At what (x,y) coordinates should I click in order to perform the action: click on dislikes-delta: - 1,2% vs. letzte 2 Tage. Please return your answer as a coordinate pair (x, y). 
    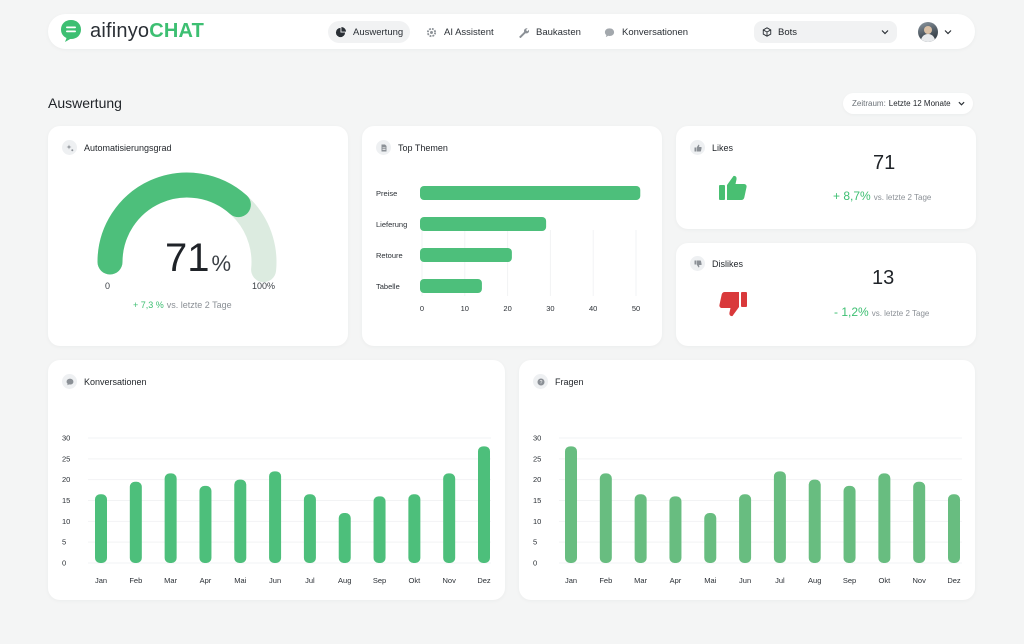
    Looking at the image, I should click on (882, 312).